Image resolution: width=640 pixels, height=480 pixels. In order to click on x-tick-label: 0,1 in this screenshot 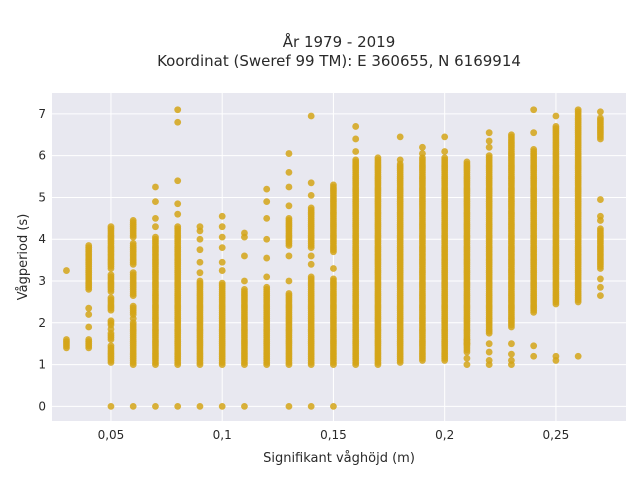, I will do `click(222, 435)`.